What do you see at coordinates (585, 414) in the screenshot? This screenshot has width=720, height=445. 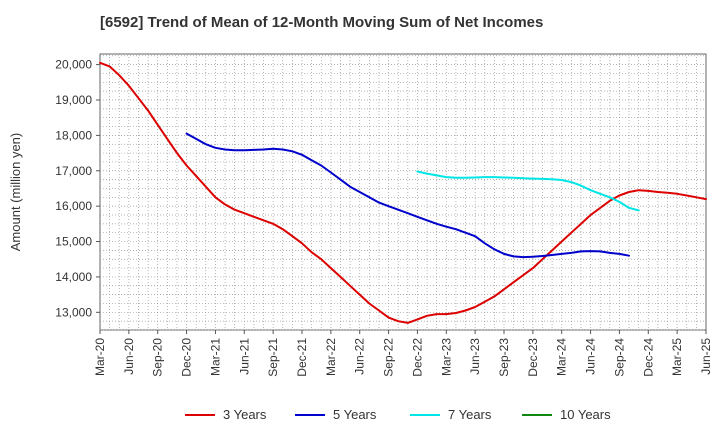 I see `legend-label: 10 Years` at bounding box center [585, 414].